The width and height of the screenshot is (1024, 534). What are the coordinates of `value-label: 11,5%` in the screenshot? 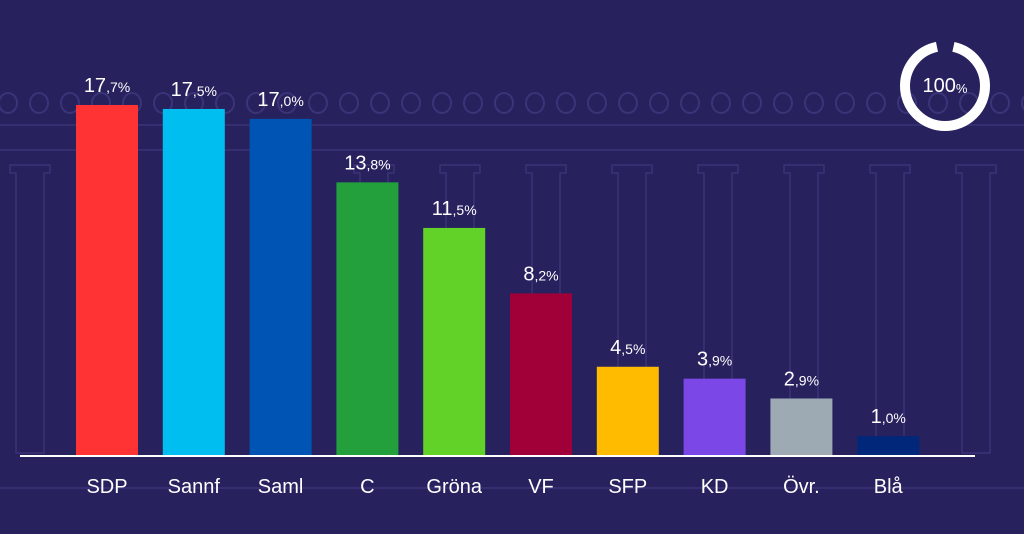 It's located at (454, 209).